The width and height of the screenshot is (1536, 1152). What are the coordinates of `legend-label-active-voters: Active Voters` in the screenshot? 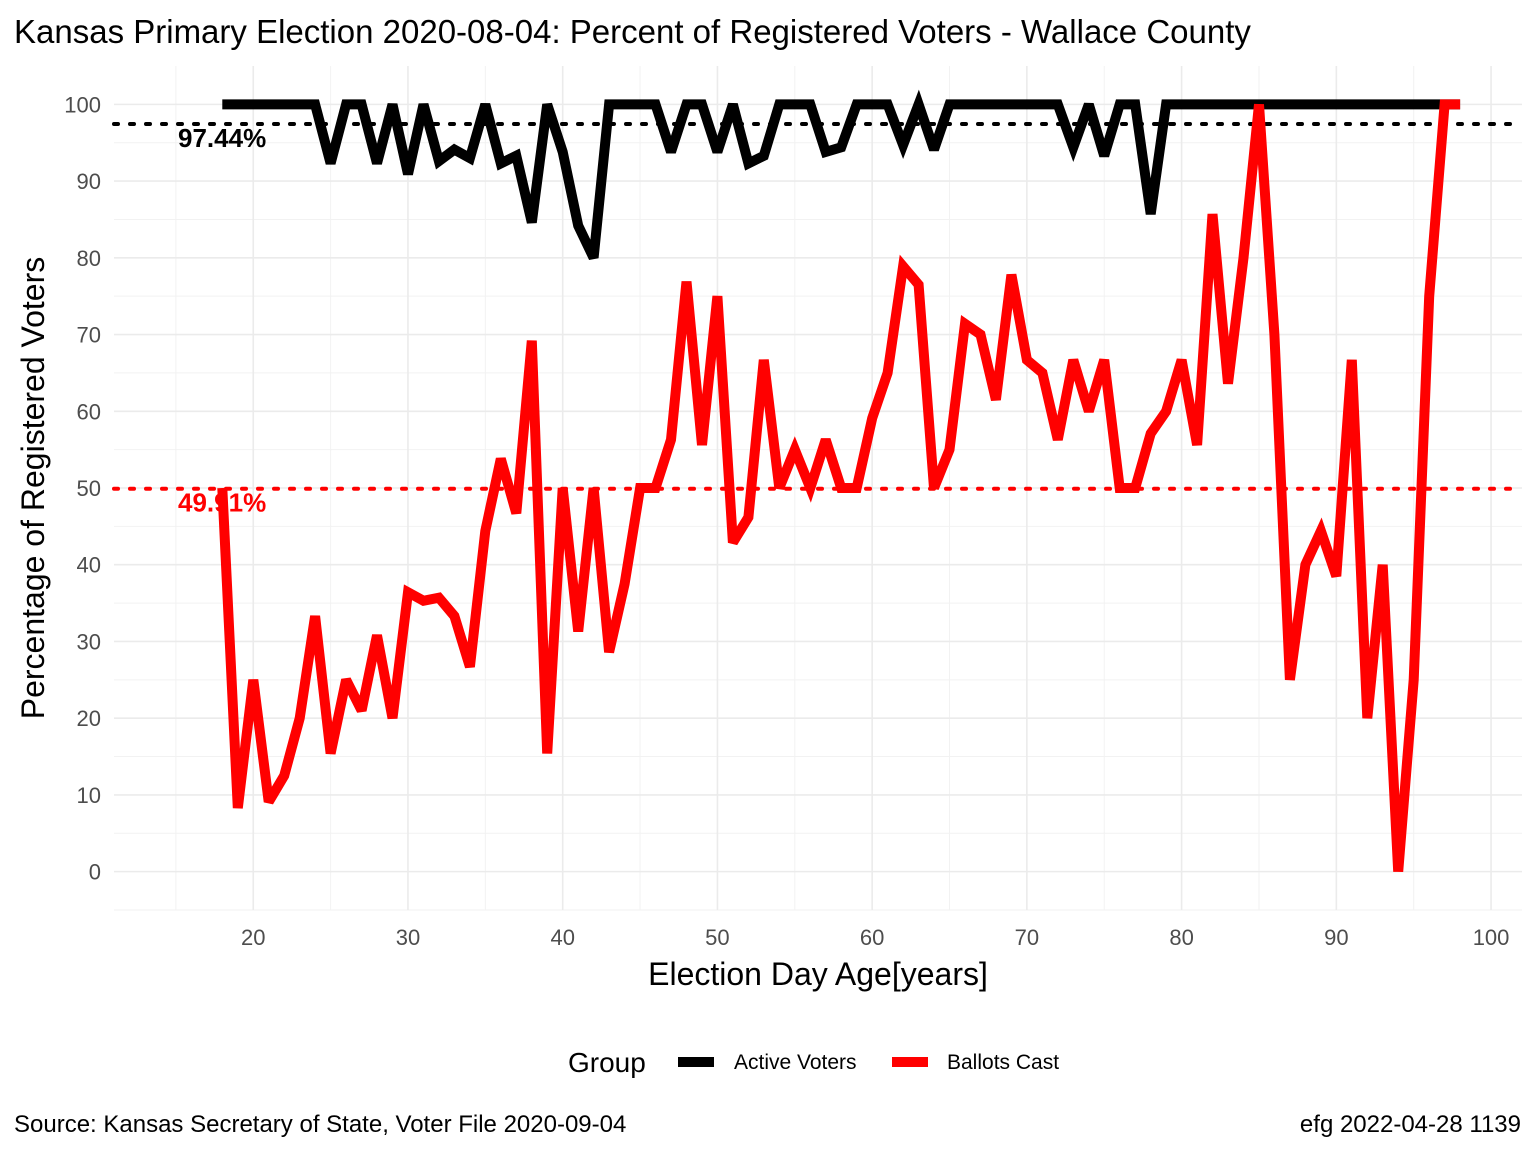 It's located at (795, 1062).